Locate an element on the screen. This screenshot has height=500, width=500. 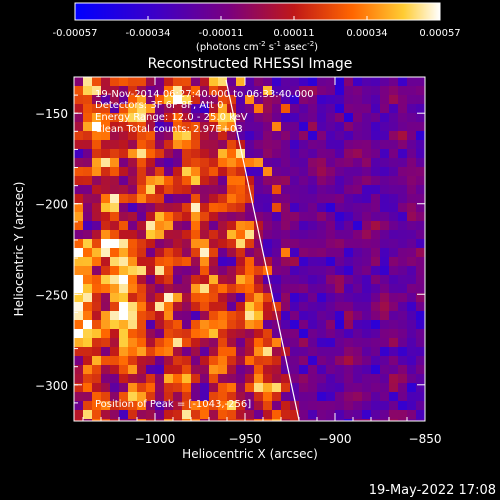
y-tick-label: −150 is located at coordinates (51, 114).